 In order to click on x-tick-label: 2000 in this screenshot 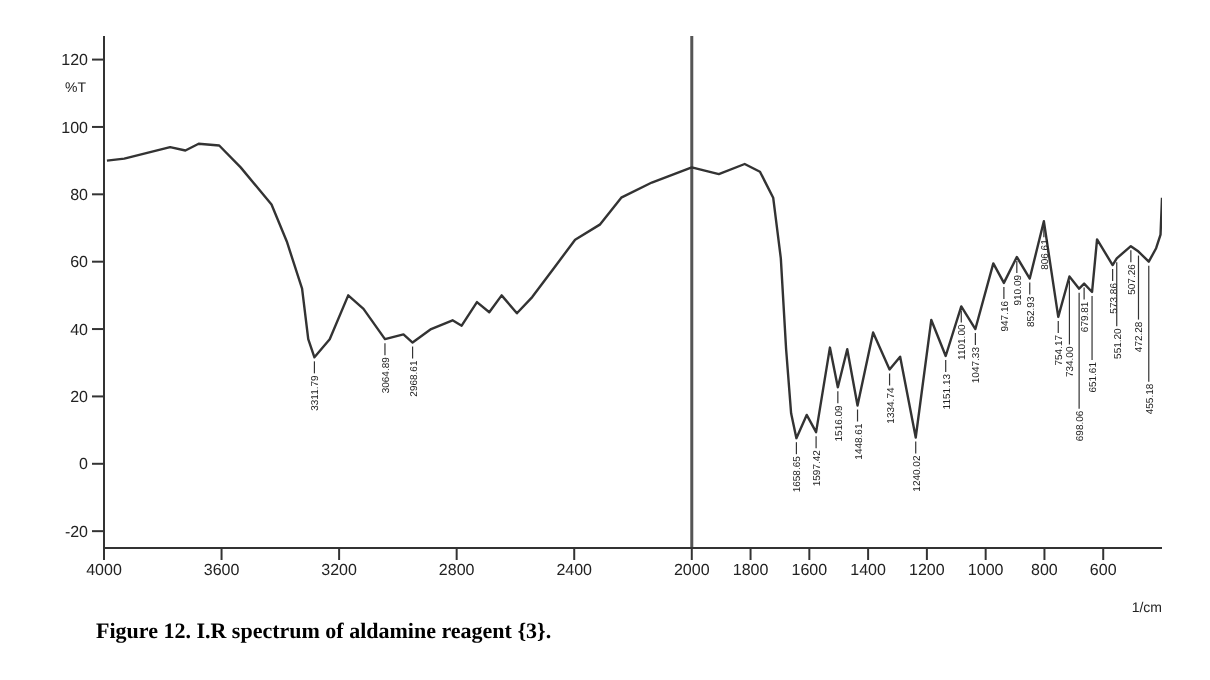, I will do `click(692, 570)`.